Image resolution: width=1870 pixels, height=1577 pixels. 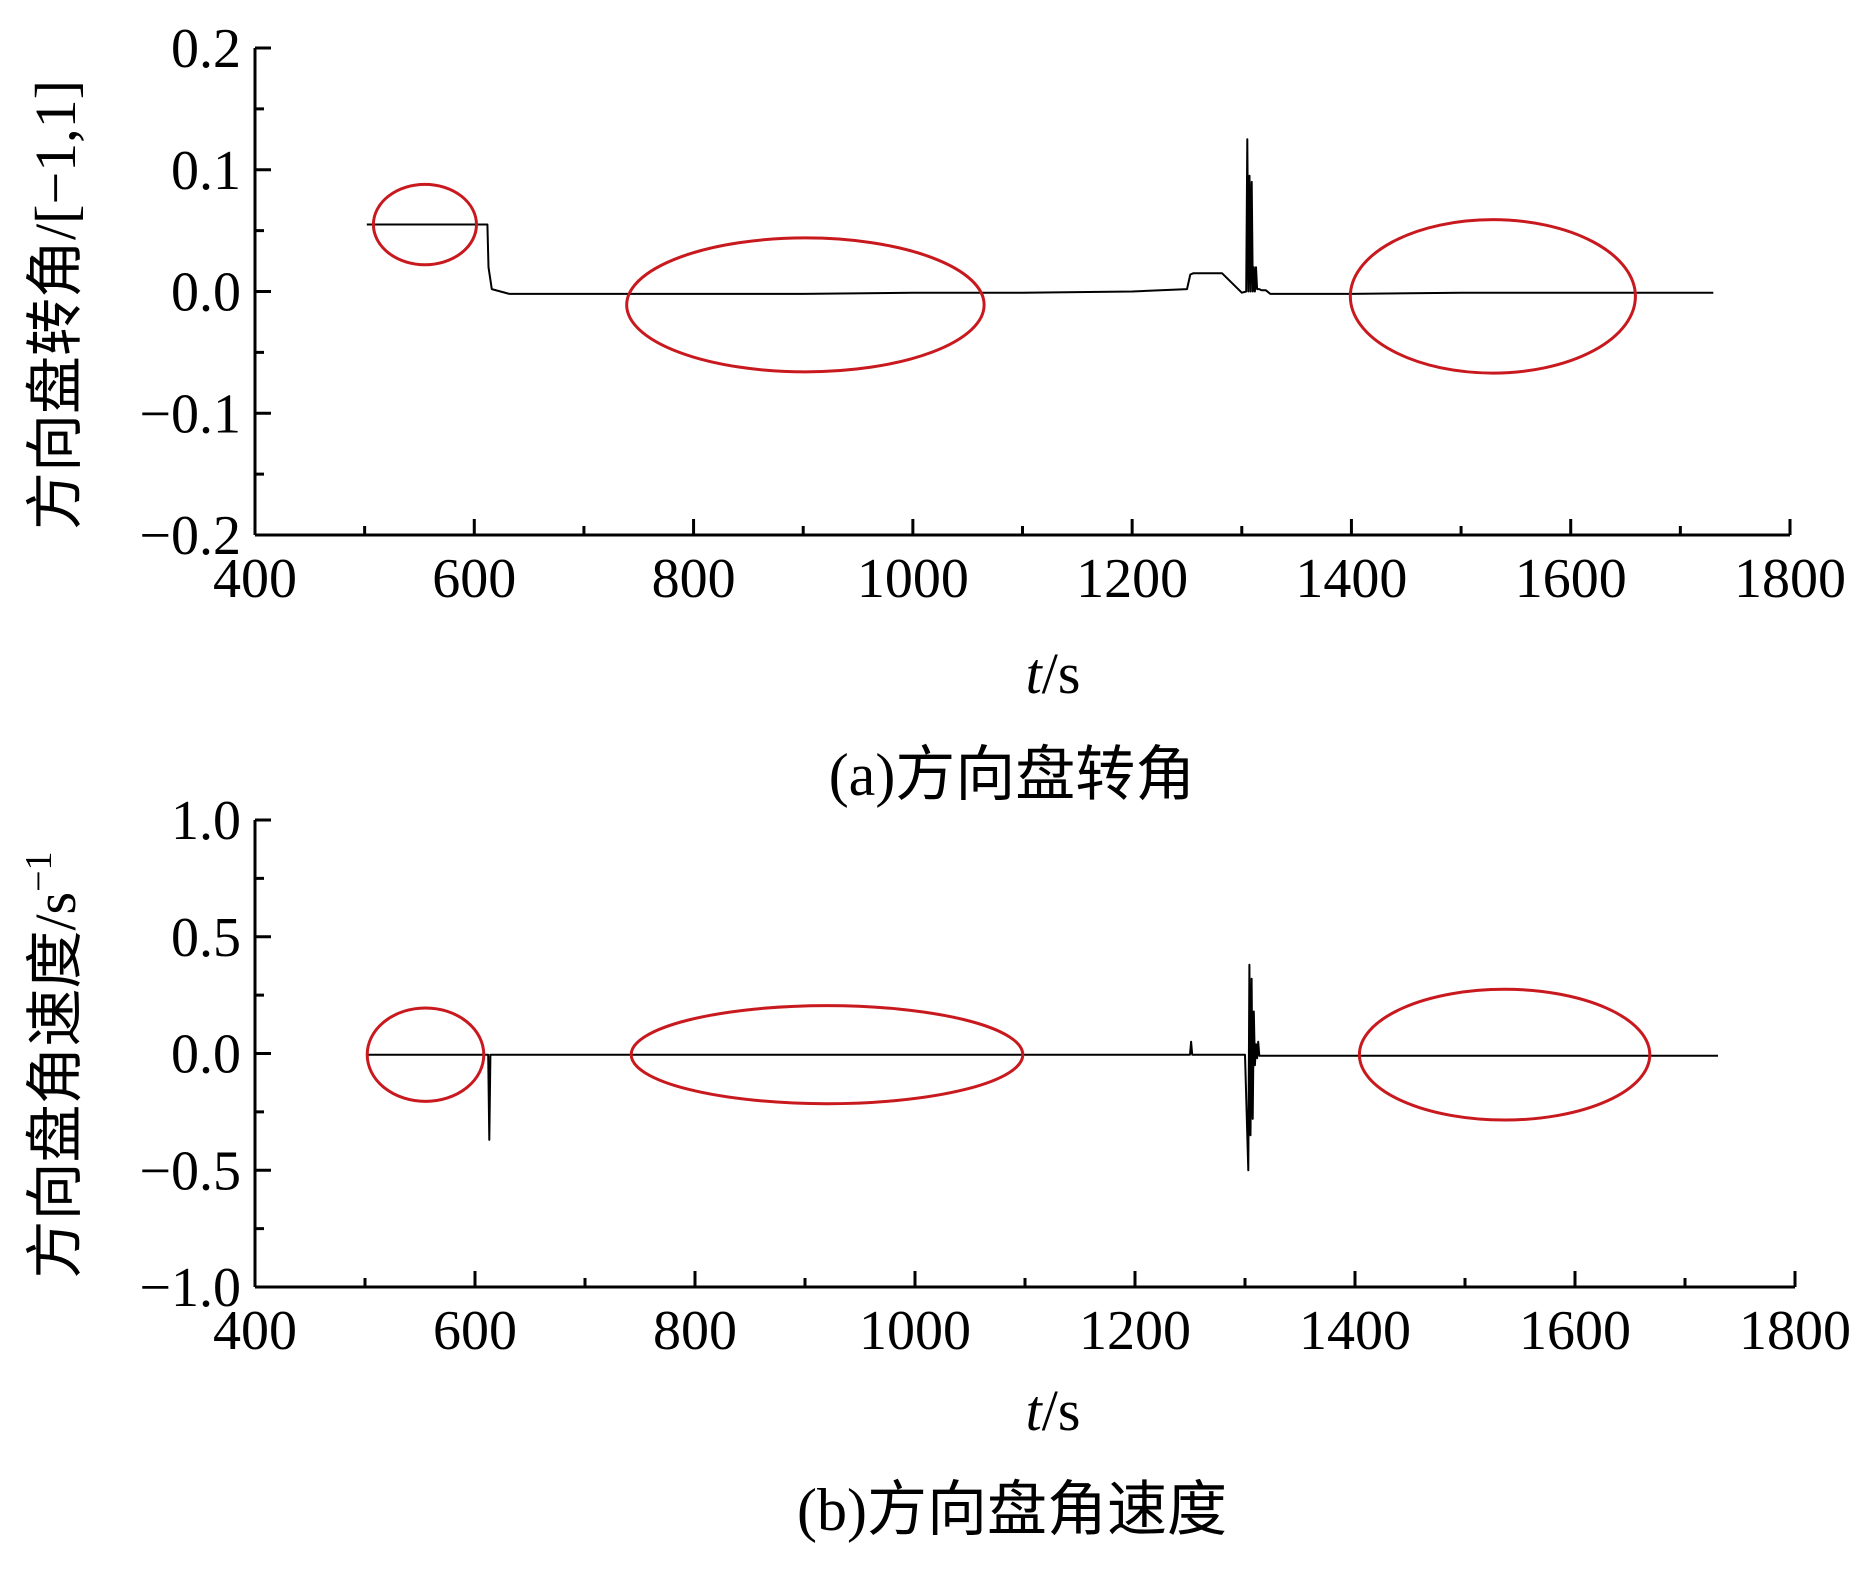 I want to click on highlight-ellipses-b, so click(x=1008, y=1054).